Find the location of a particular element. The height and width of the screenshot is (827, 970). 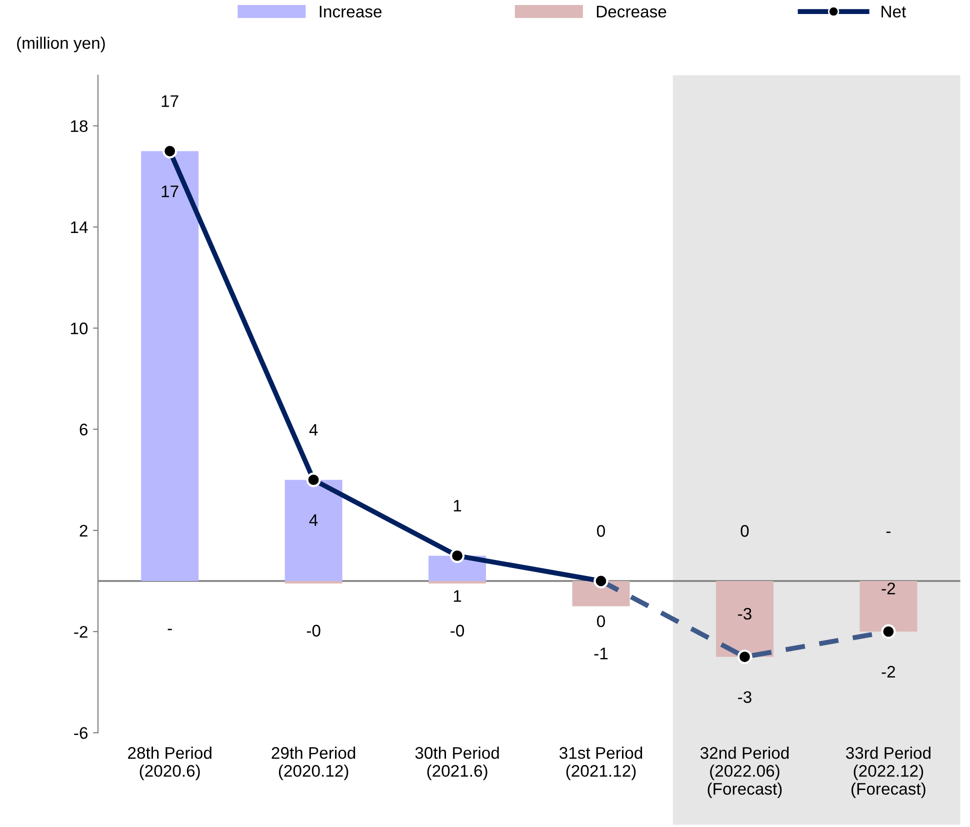

y-tick-label: 2 is located at coordinates (84, 530).